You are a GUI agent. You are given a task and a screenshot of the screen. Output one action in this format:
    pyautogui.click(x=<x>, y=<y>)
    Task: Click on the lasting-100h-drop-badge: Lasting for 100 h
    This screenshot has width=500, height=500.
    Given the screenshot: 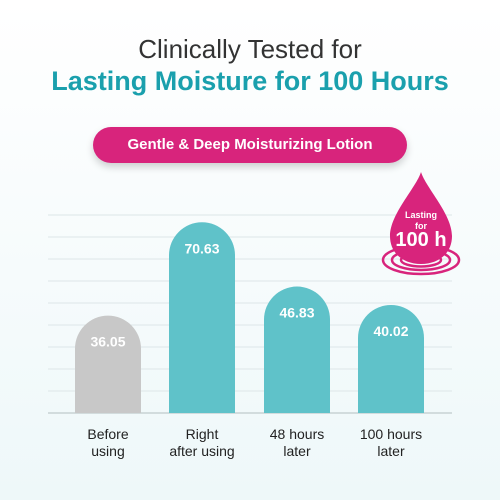 What is the action you would take?
    pyautogui.click(x=421, y=230)
    